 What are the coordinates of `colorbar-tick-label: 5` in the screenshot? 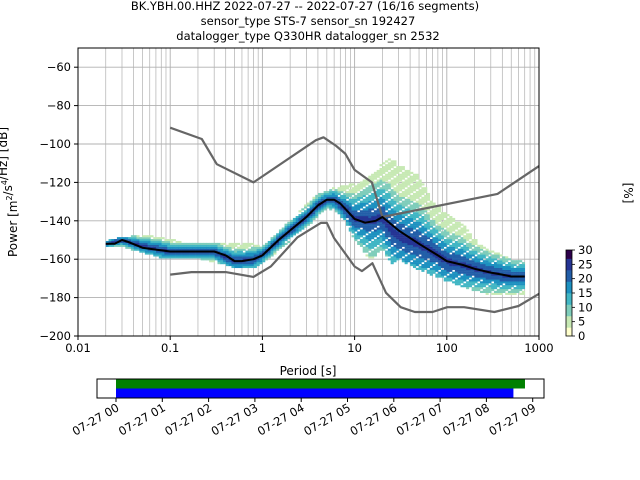 It's located at (581, 322).